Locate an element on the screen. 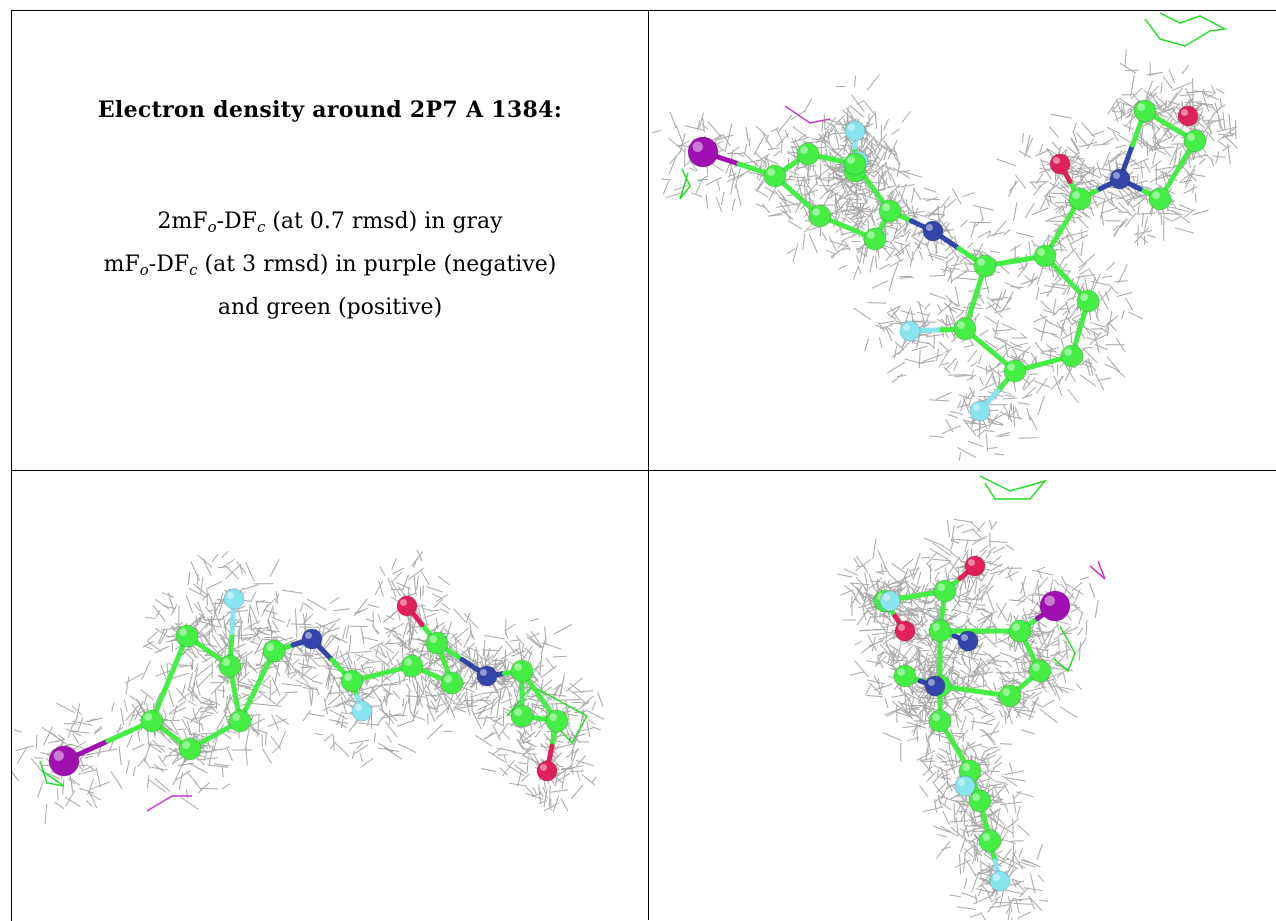 Image resolution: width=1276 pixels, height=921 pixels. mesh-2fofc-bottom-right is located at coordinates (968, 719).